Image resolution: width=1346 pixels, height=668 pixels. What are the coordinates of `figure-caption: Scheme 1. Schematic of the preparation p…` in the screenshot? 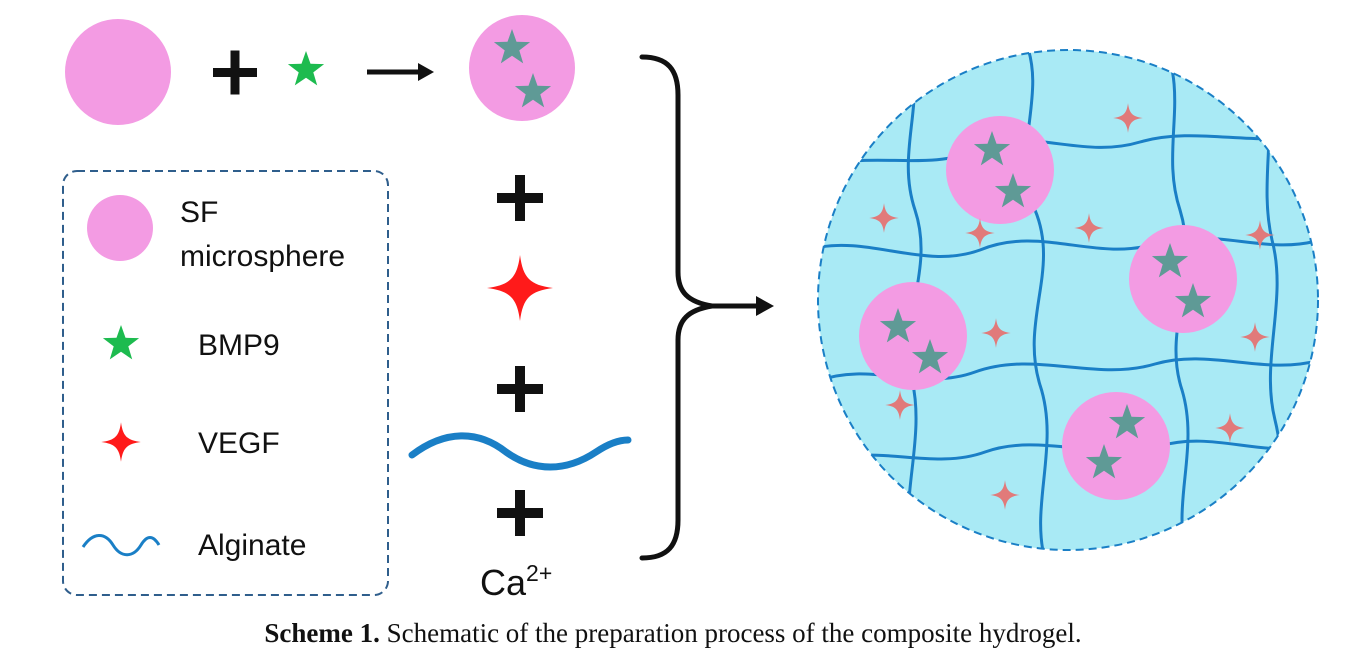 It's located at (673, 633).